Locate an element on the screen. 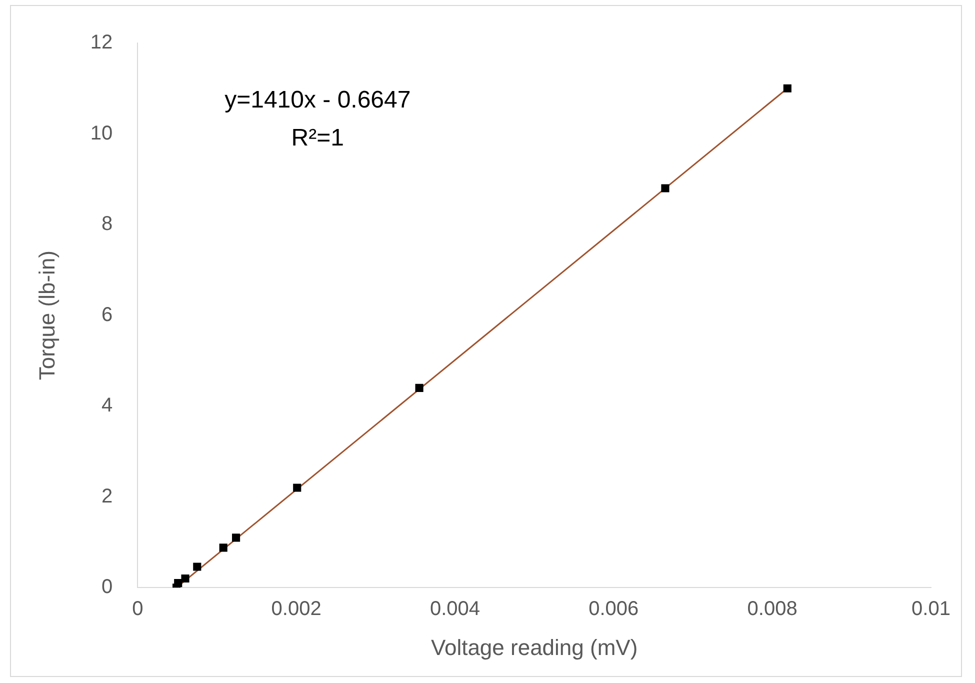  y-tick-label: 4 is located at coordinates (107, 405).